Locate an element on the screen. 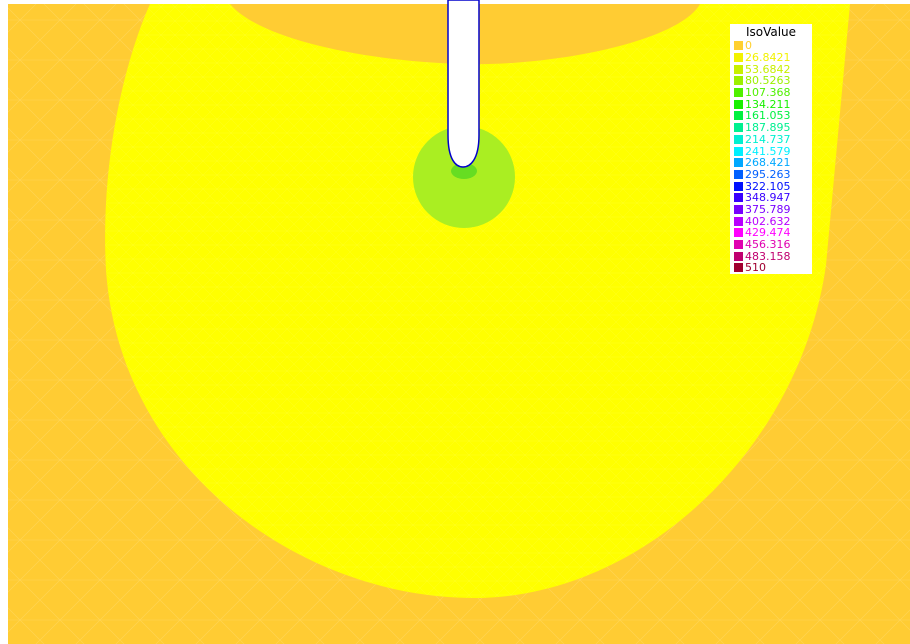  legend-entry: 134.211 is located at coordinates (771, 104).